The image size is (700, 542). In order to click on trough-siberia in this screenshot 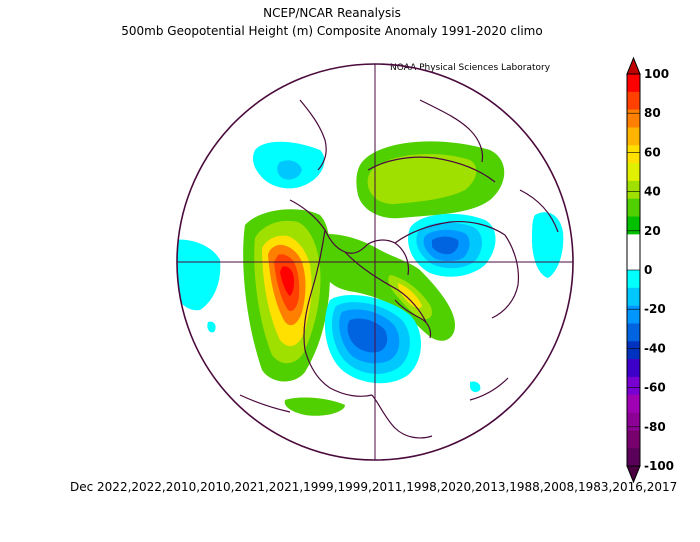, I will do `click(452, 245)`.